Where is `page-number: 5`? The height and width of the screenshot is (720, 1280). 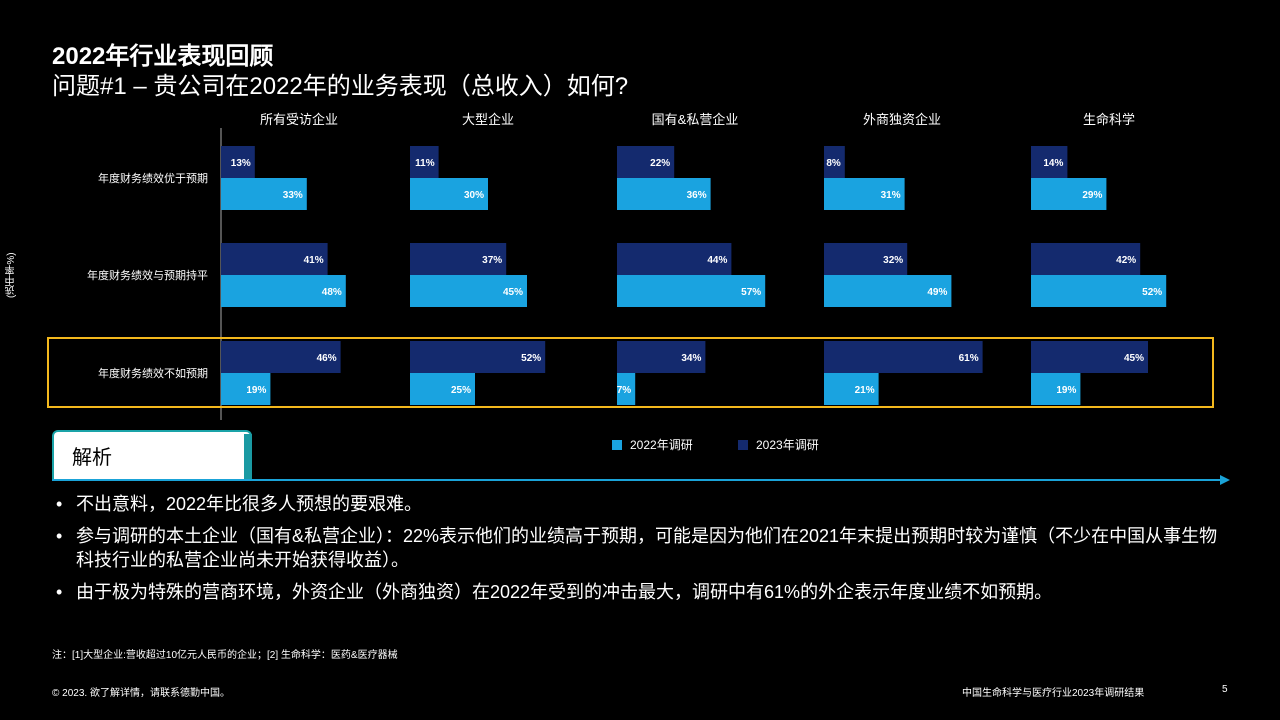 page-number: 5 is located at coordinates (1225, 689).